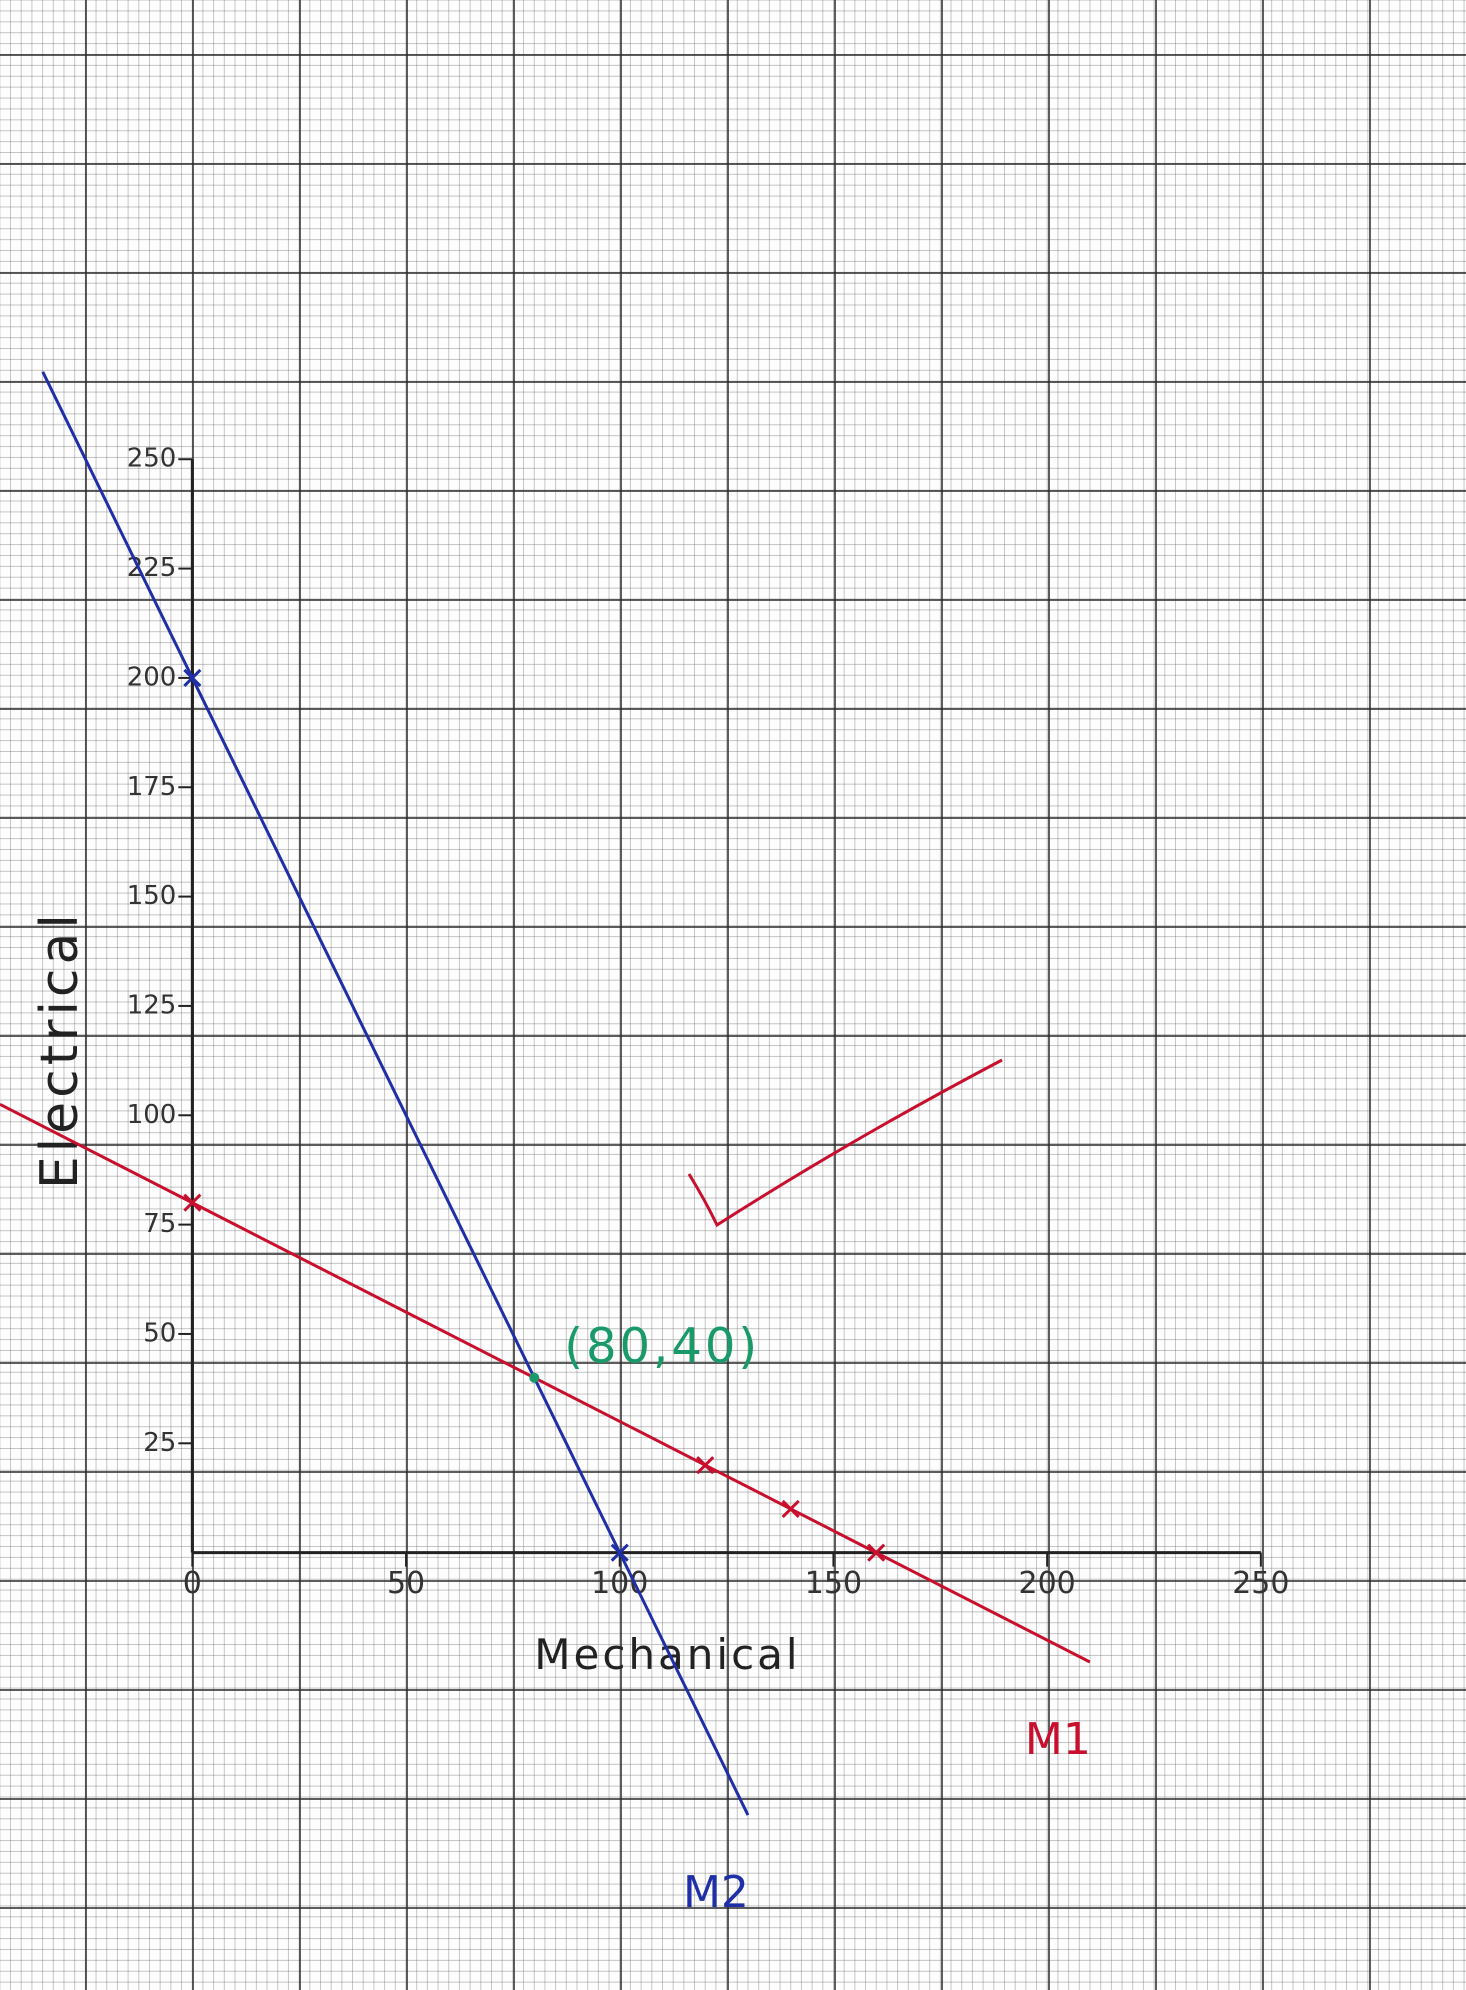 This screenshot has width=1466, height=1990. I want to click on annotation-point, so click(534, 1377).